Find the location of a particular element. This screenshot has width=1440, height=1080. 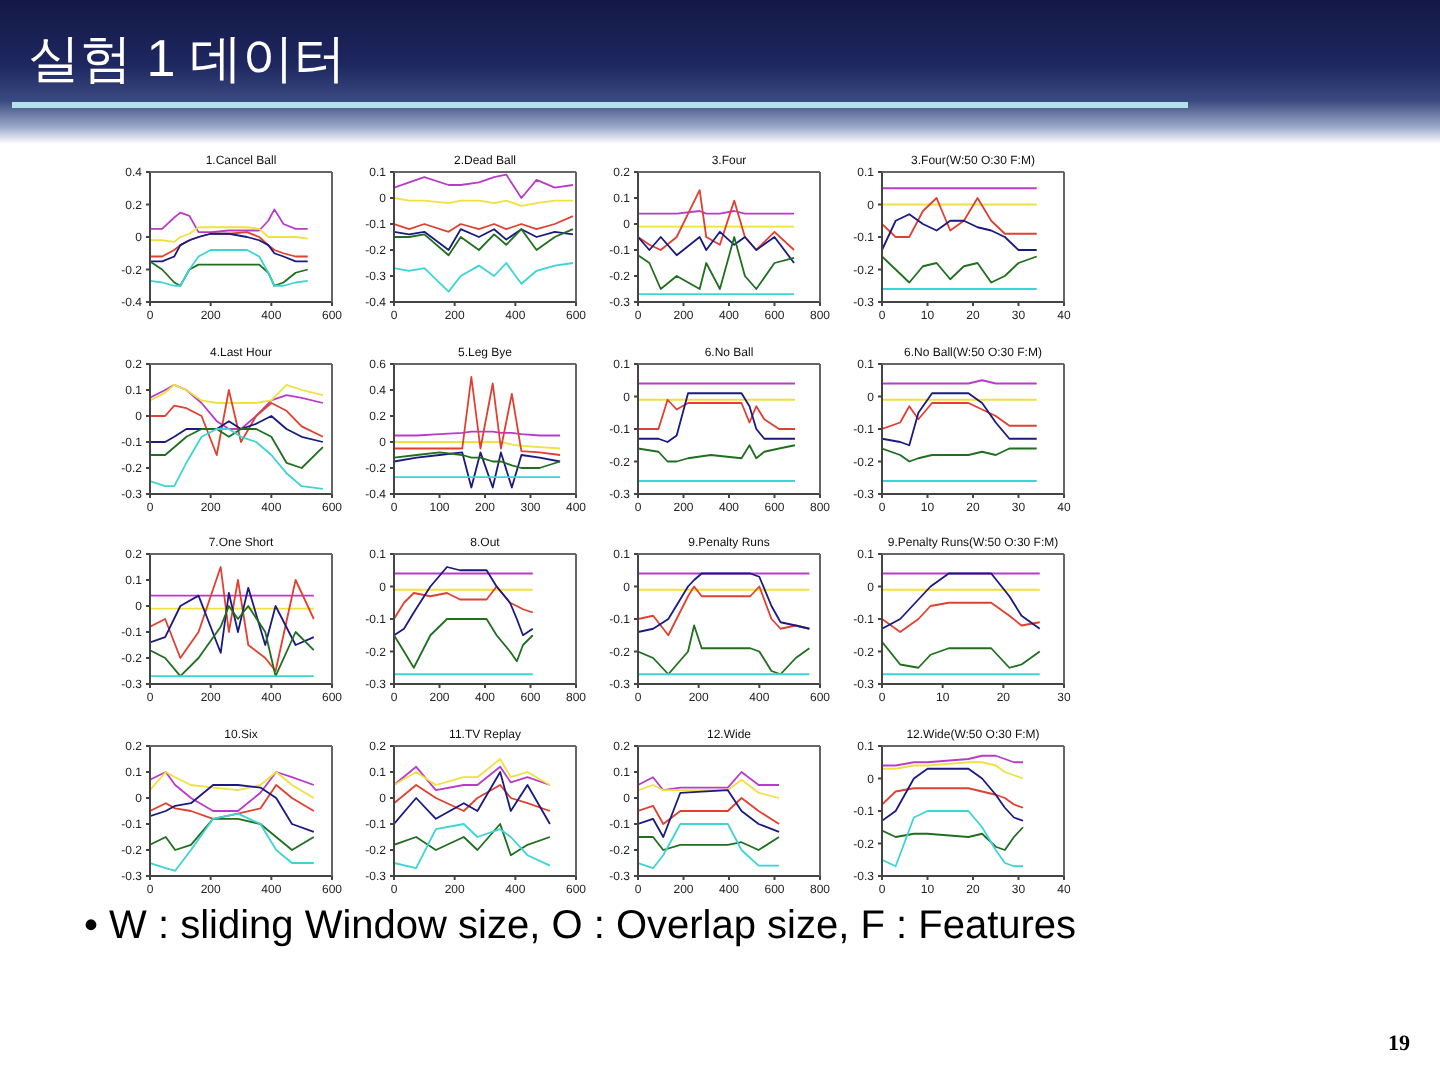

text: 19 is located at coordinates (1399, 1044).